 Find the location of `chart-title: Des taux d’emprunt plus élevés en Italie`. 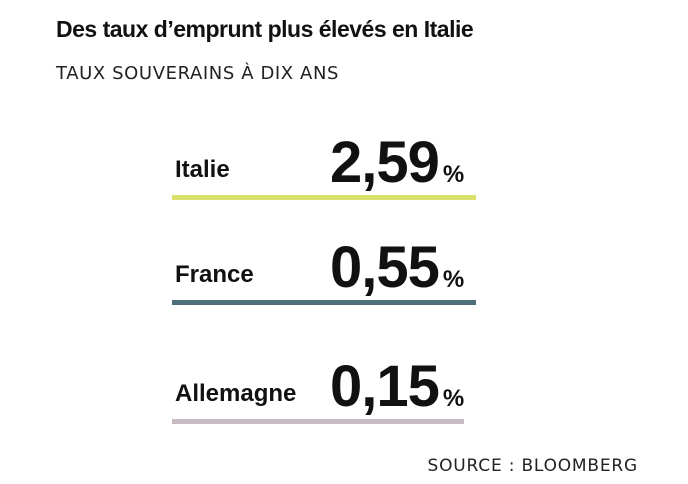

chart-title: Des taux d’emprunt plus élevés en Italie is located at coordinates (265, 29).